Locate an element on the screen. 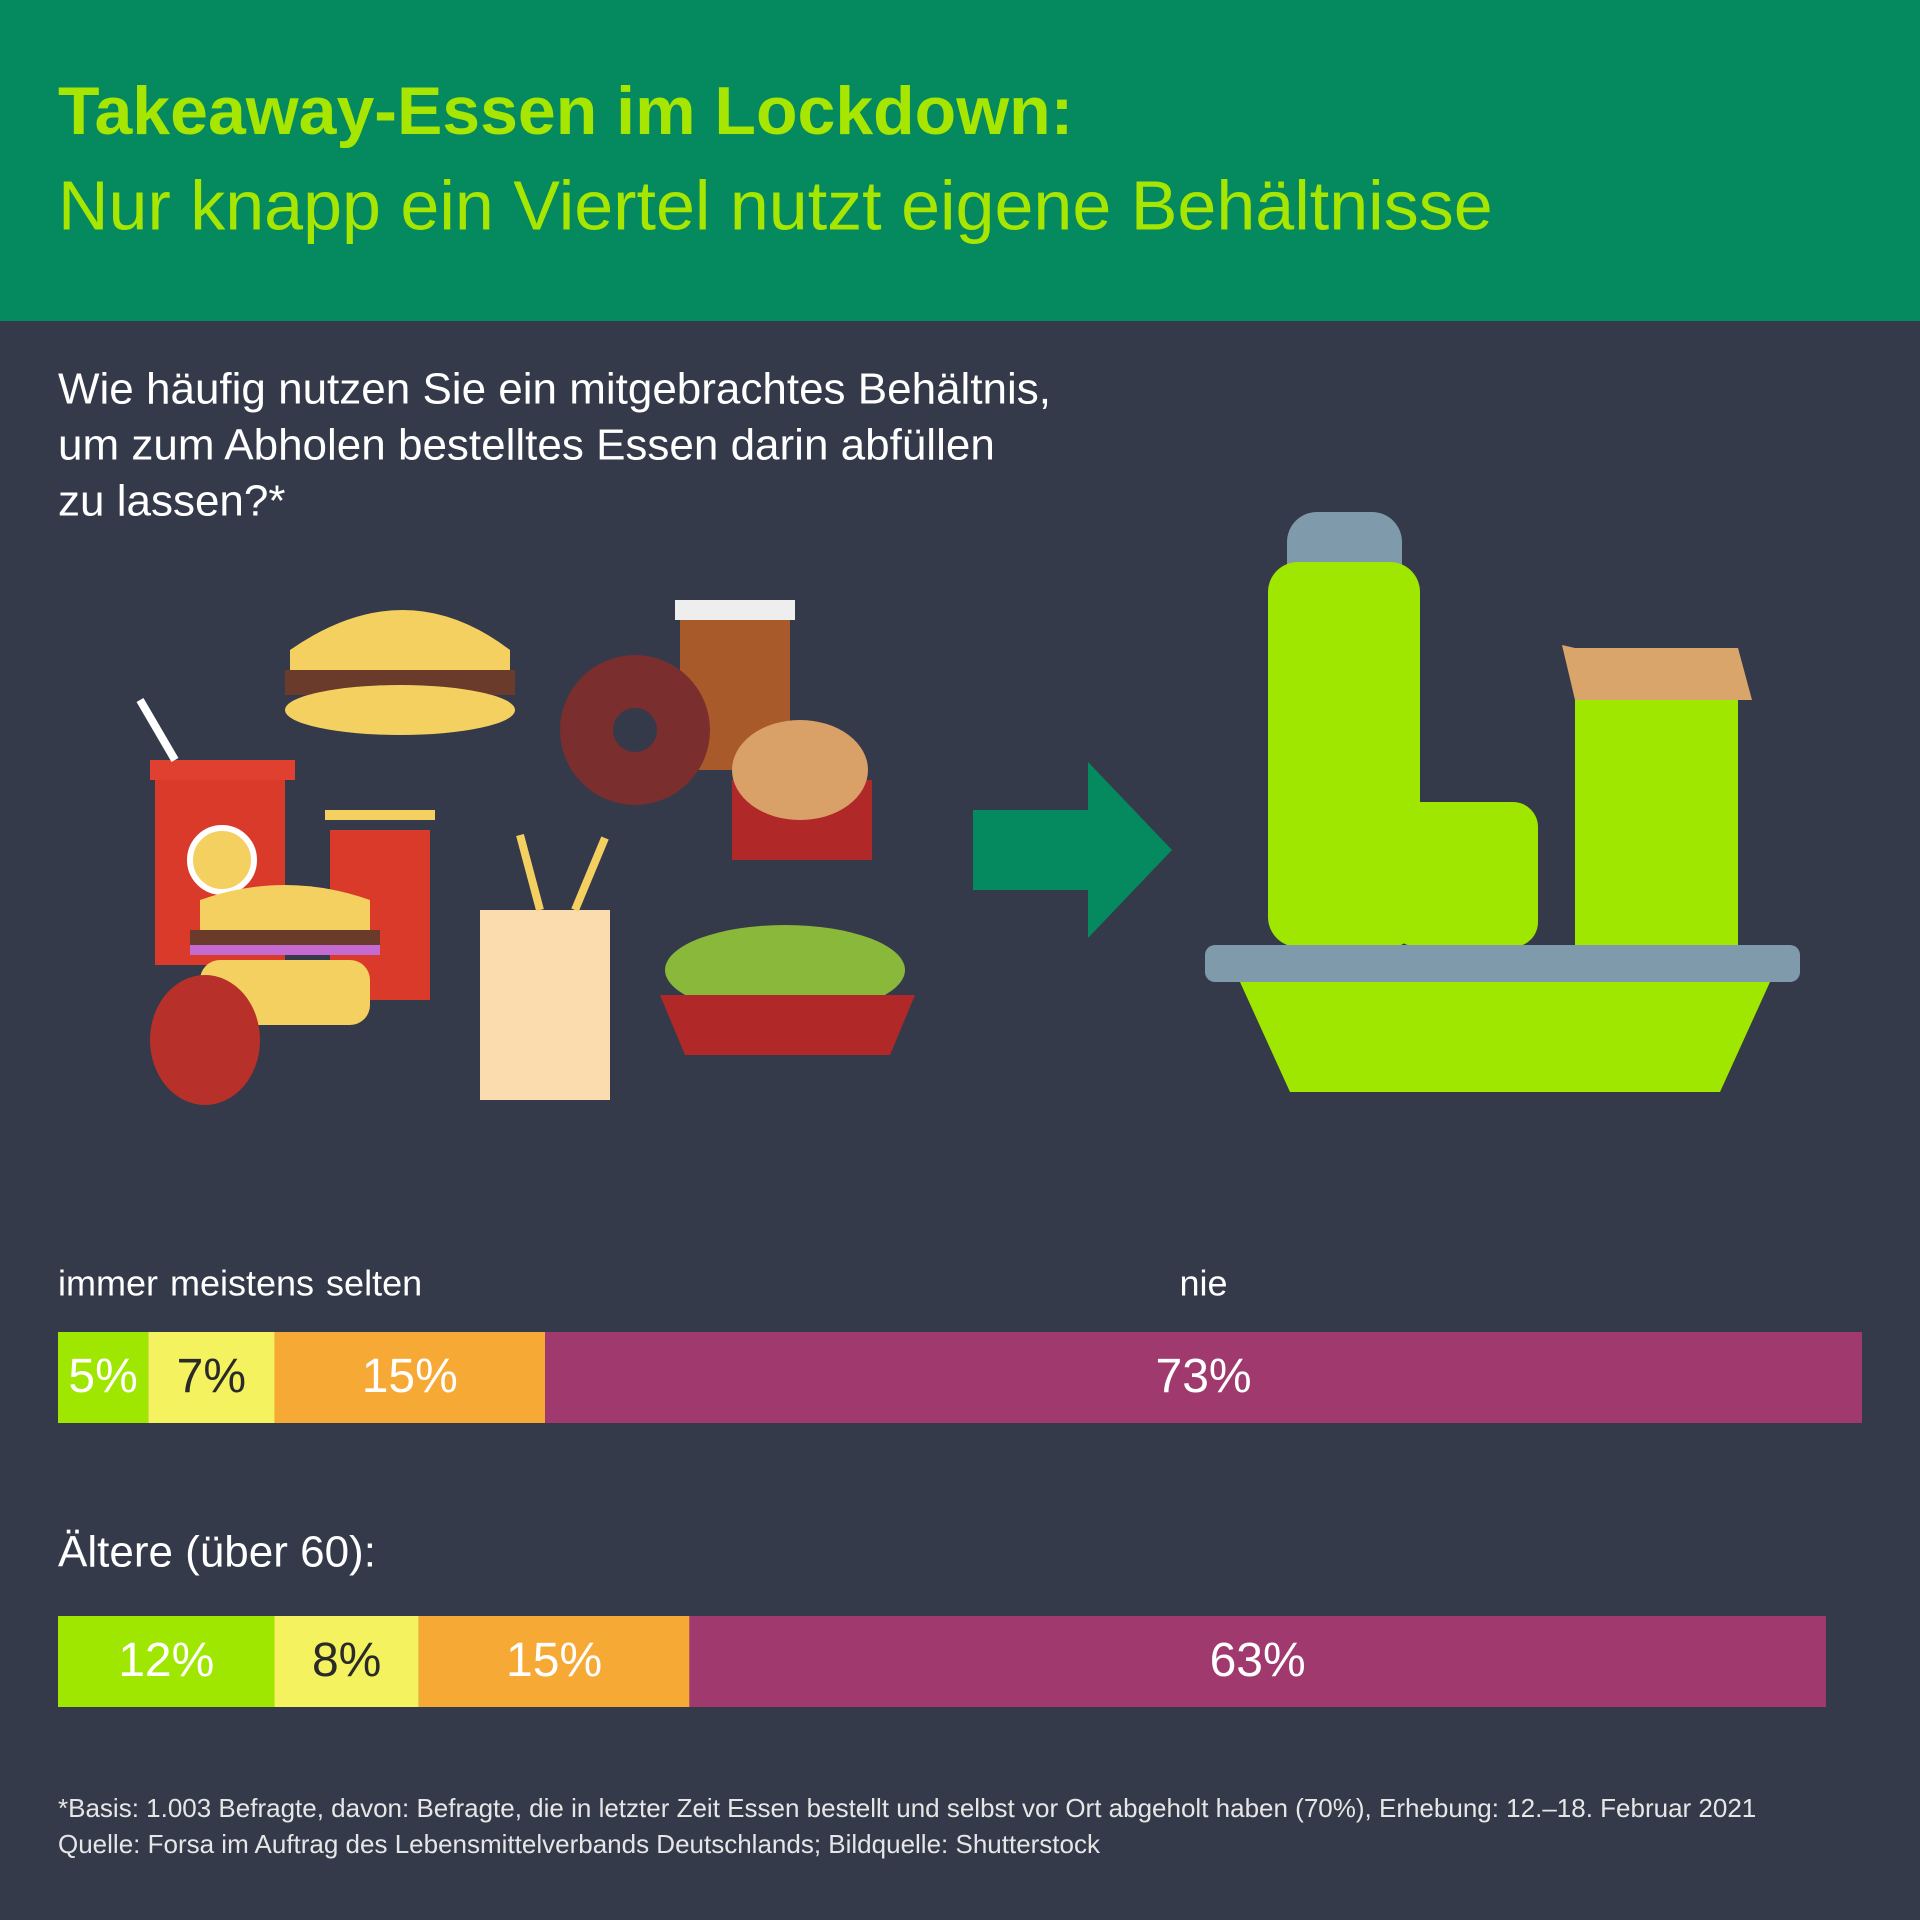  arrow is located at coordinates (1072, 850).